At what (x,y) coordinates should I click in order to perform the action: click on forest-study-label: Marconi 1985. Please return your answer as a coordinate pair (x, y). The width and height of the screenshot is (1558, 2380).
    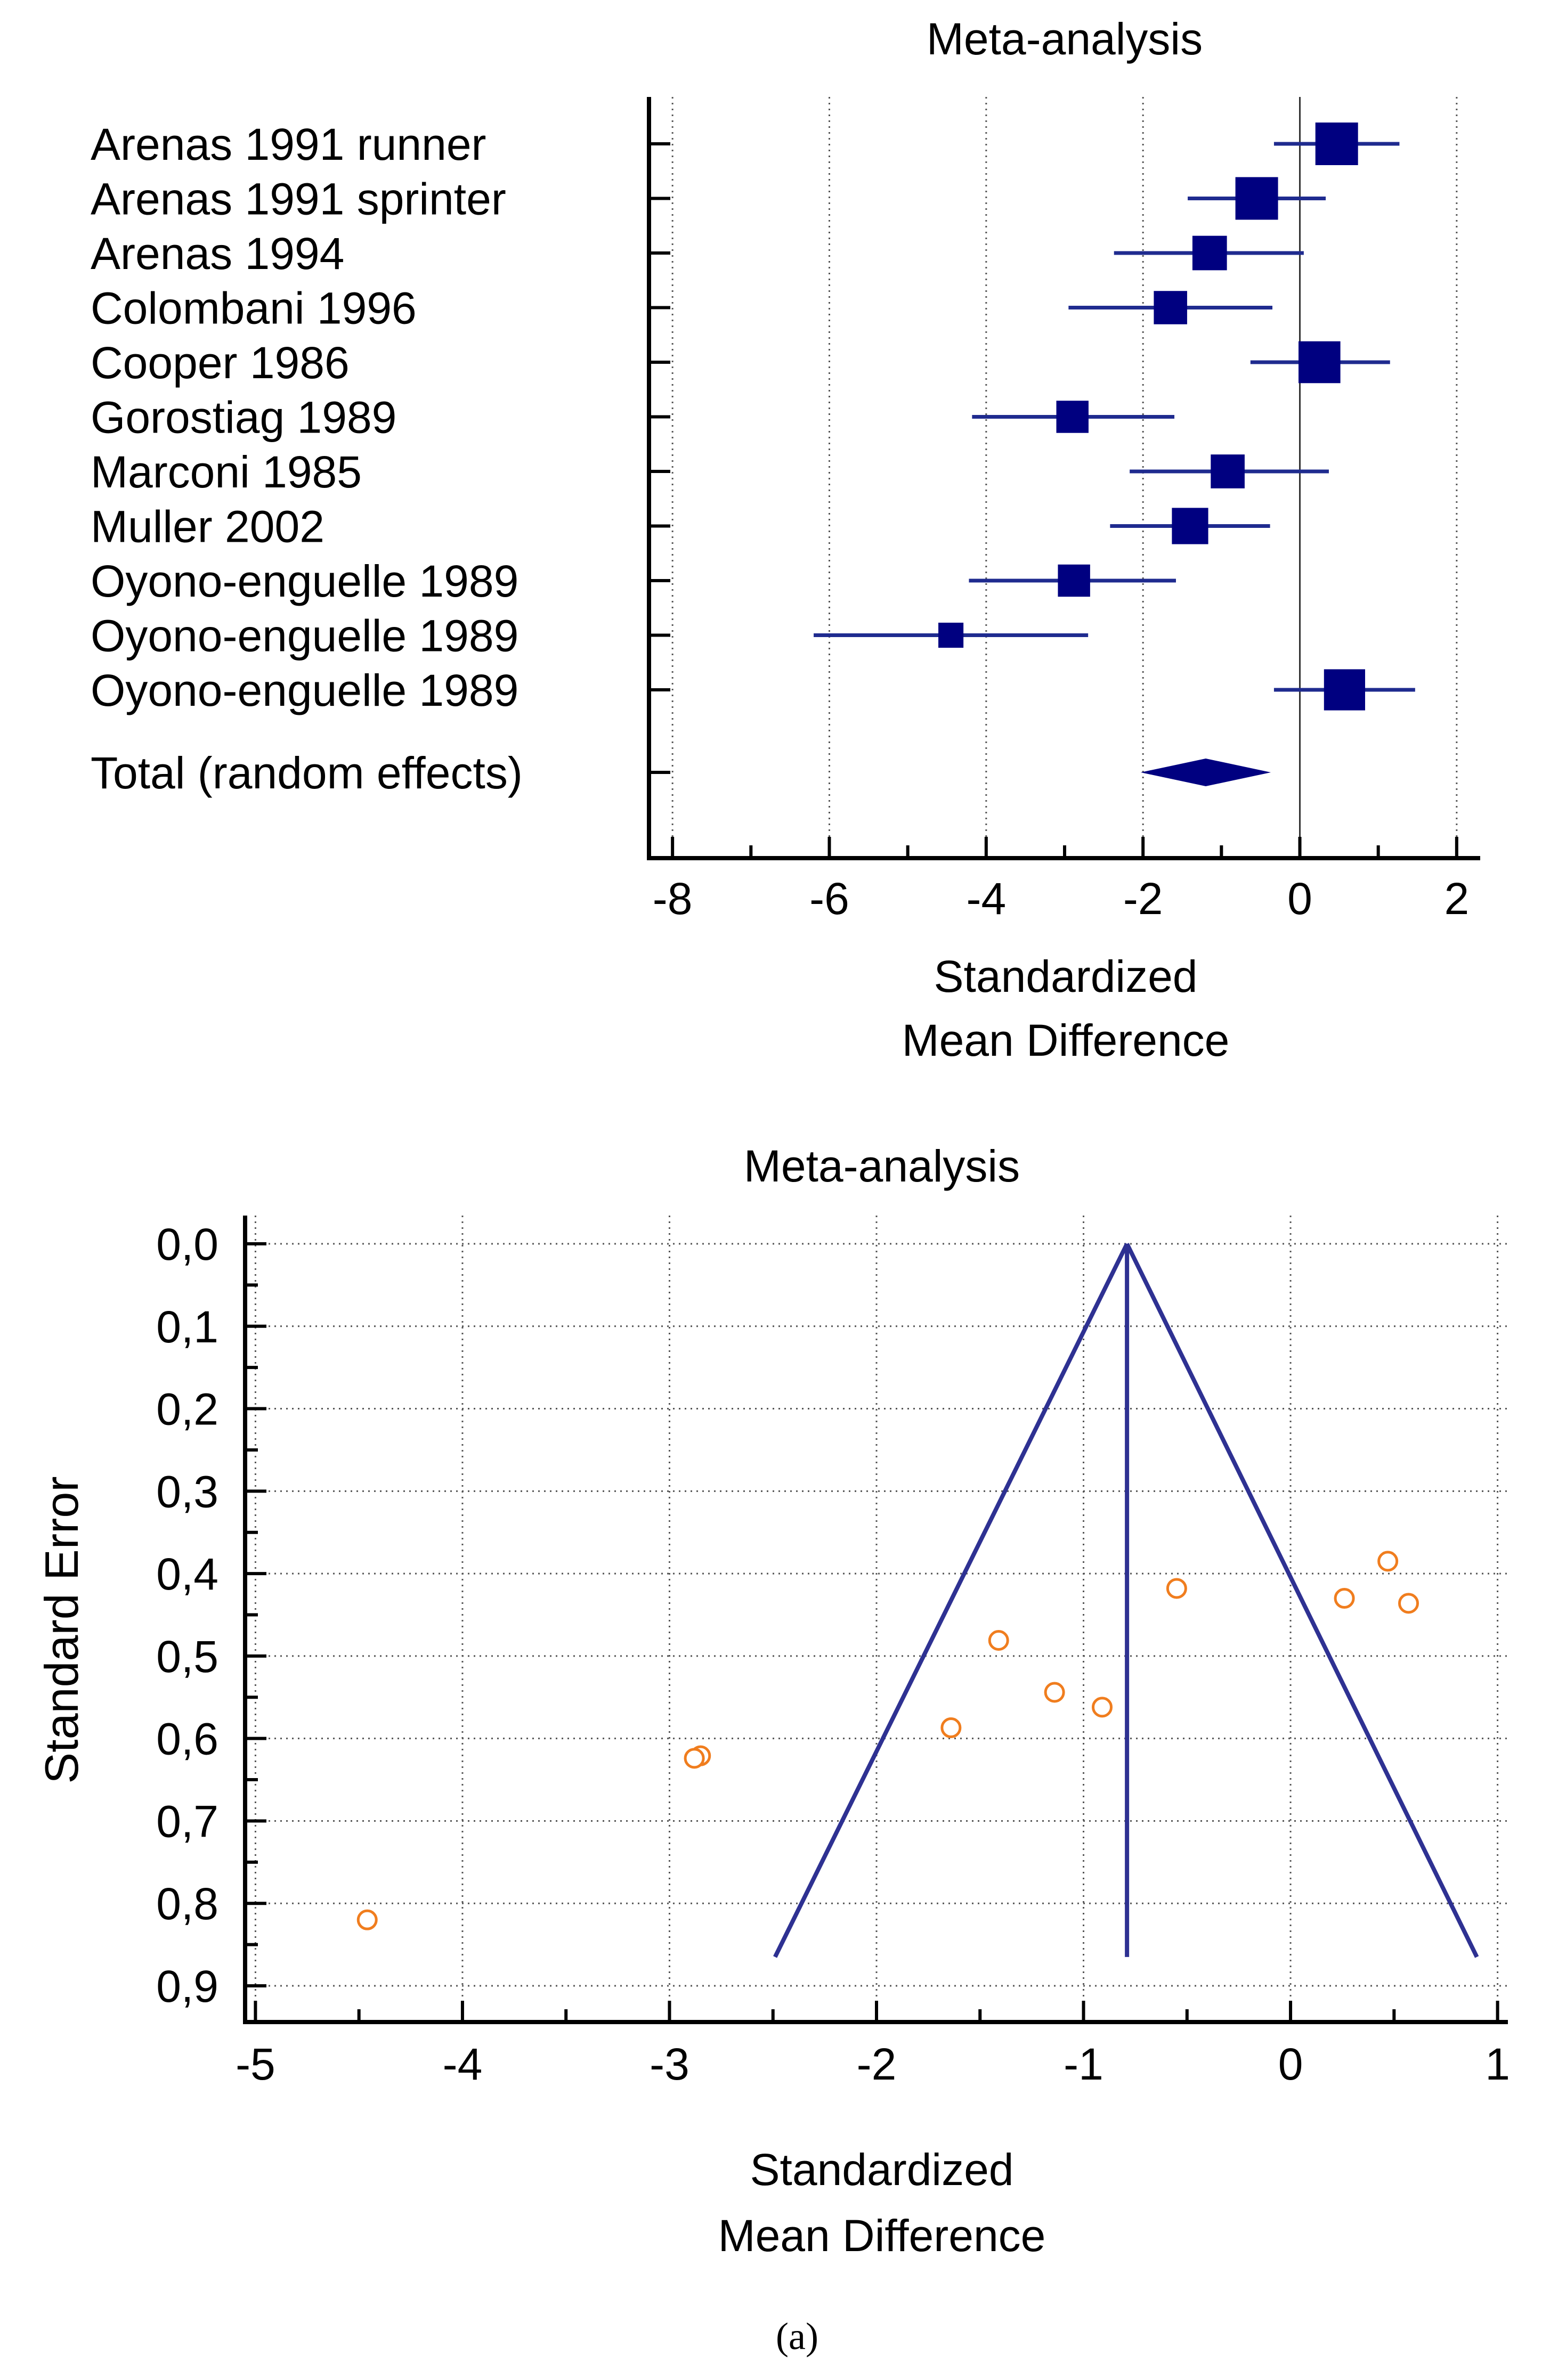
    Looking at the image, I should click on (226, 472).